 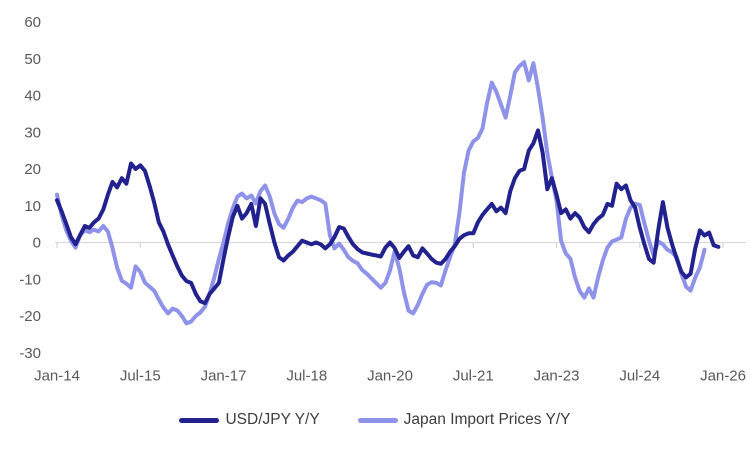 I want to click on y-axis-tick-label: 20, so click(x=32, y=169).